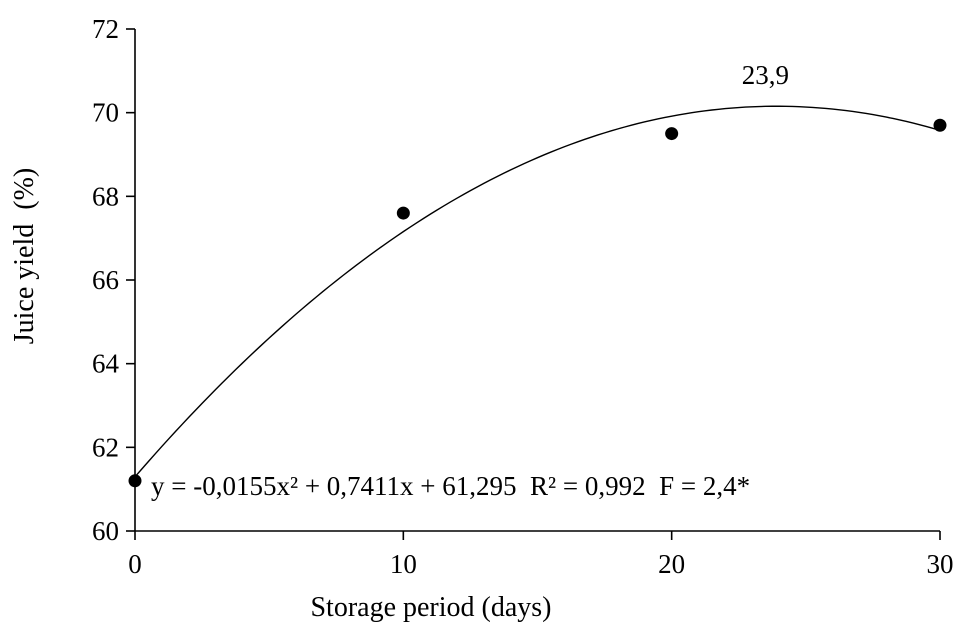 This screenshot has height=623, width=959. Describe the element at coordinates (106, 364) in the screenshot. I see `y-tick-label: 64` at that location.